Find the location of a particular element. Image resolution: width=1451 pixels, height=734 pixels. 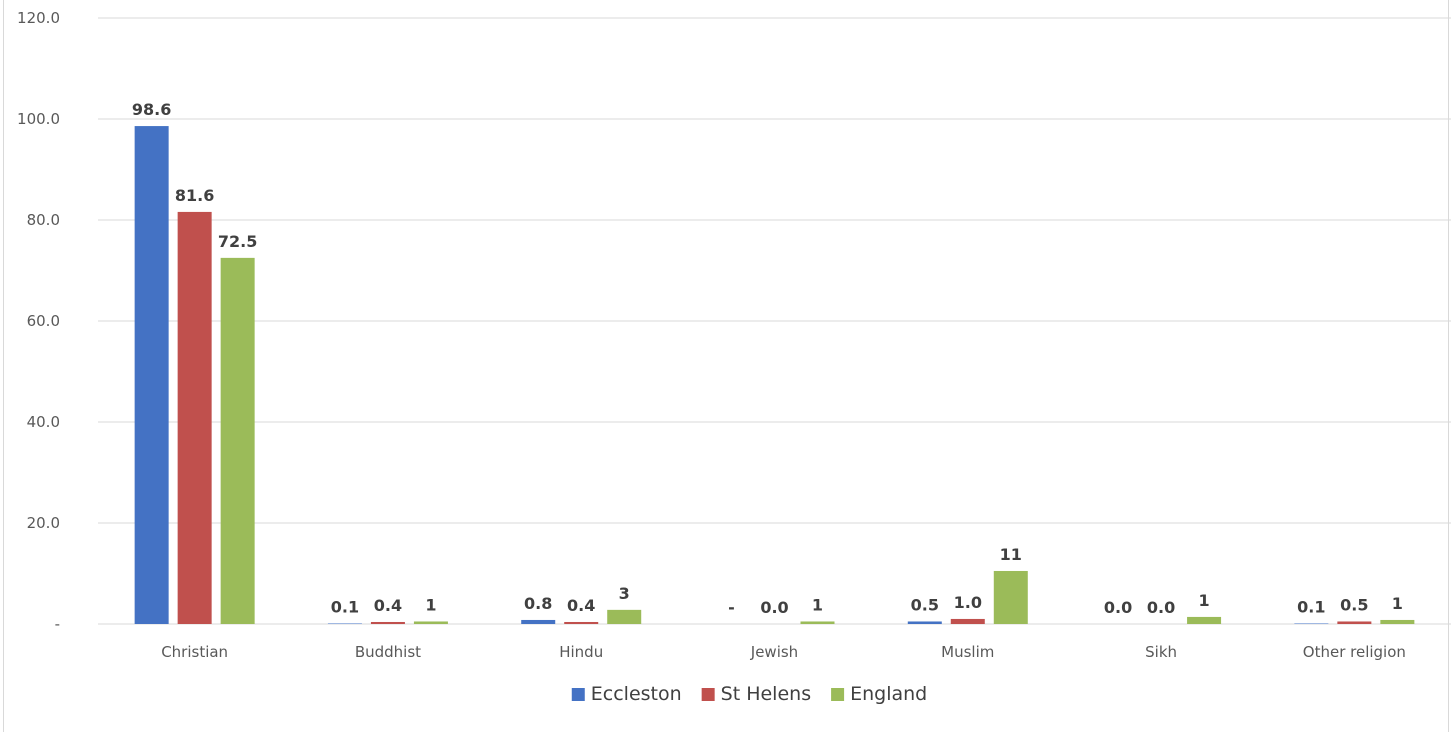

legend-label: England is located at coordinates (888, 694).